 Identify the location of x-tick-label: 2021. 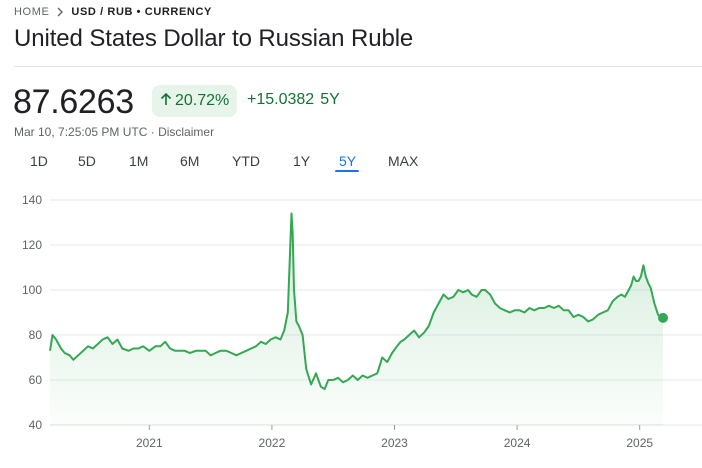
(149, 443).